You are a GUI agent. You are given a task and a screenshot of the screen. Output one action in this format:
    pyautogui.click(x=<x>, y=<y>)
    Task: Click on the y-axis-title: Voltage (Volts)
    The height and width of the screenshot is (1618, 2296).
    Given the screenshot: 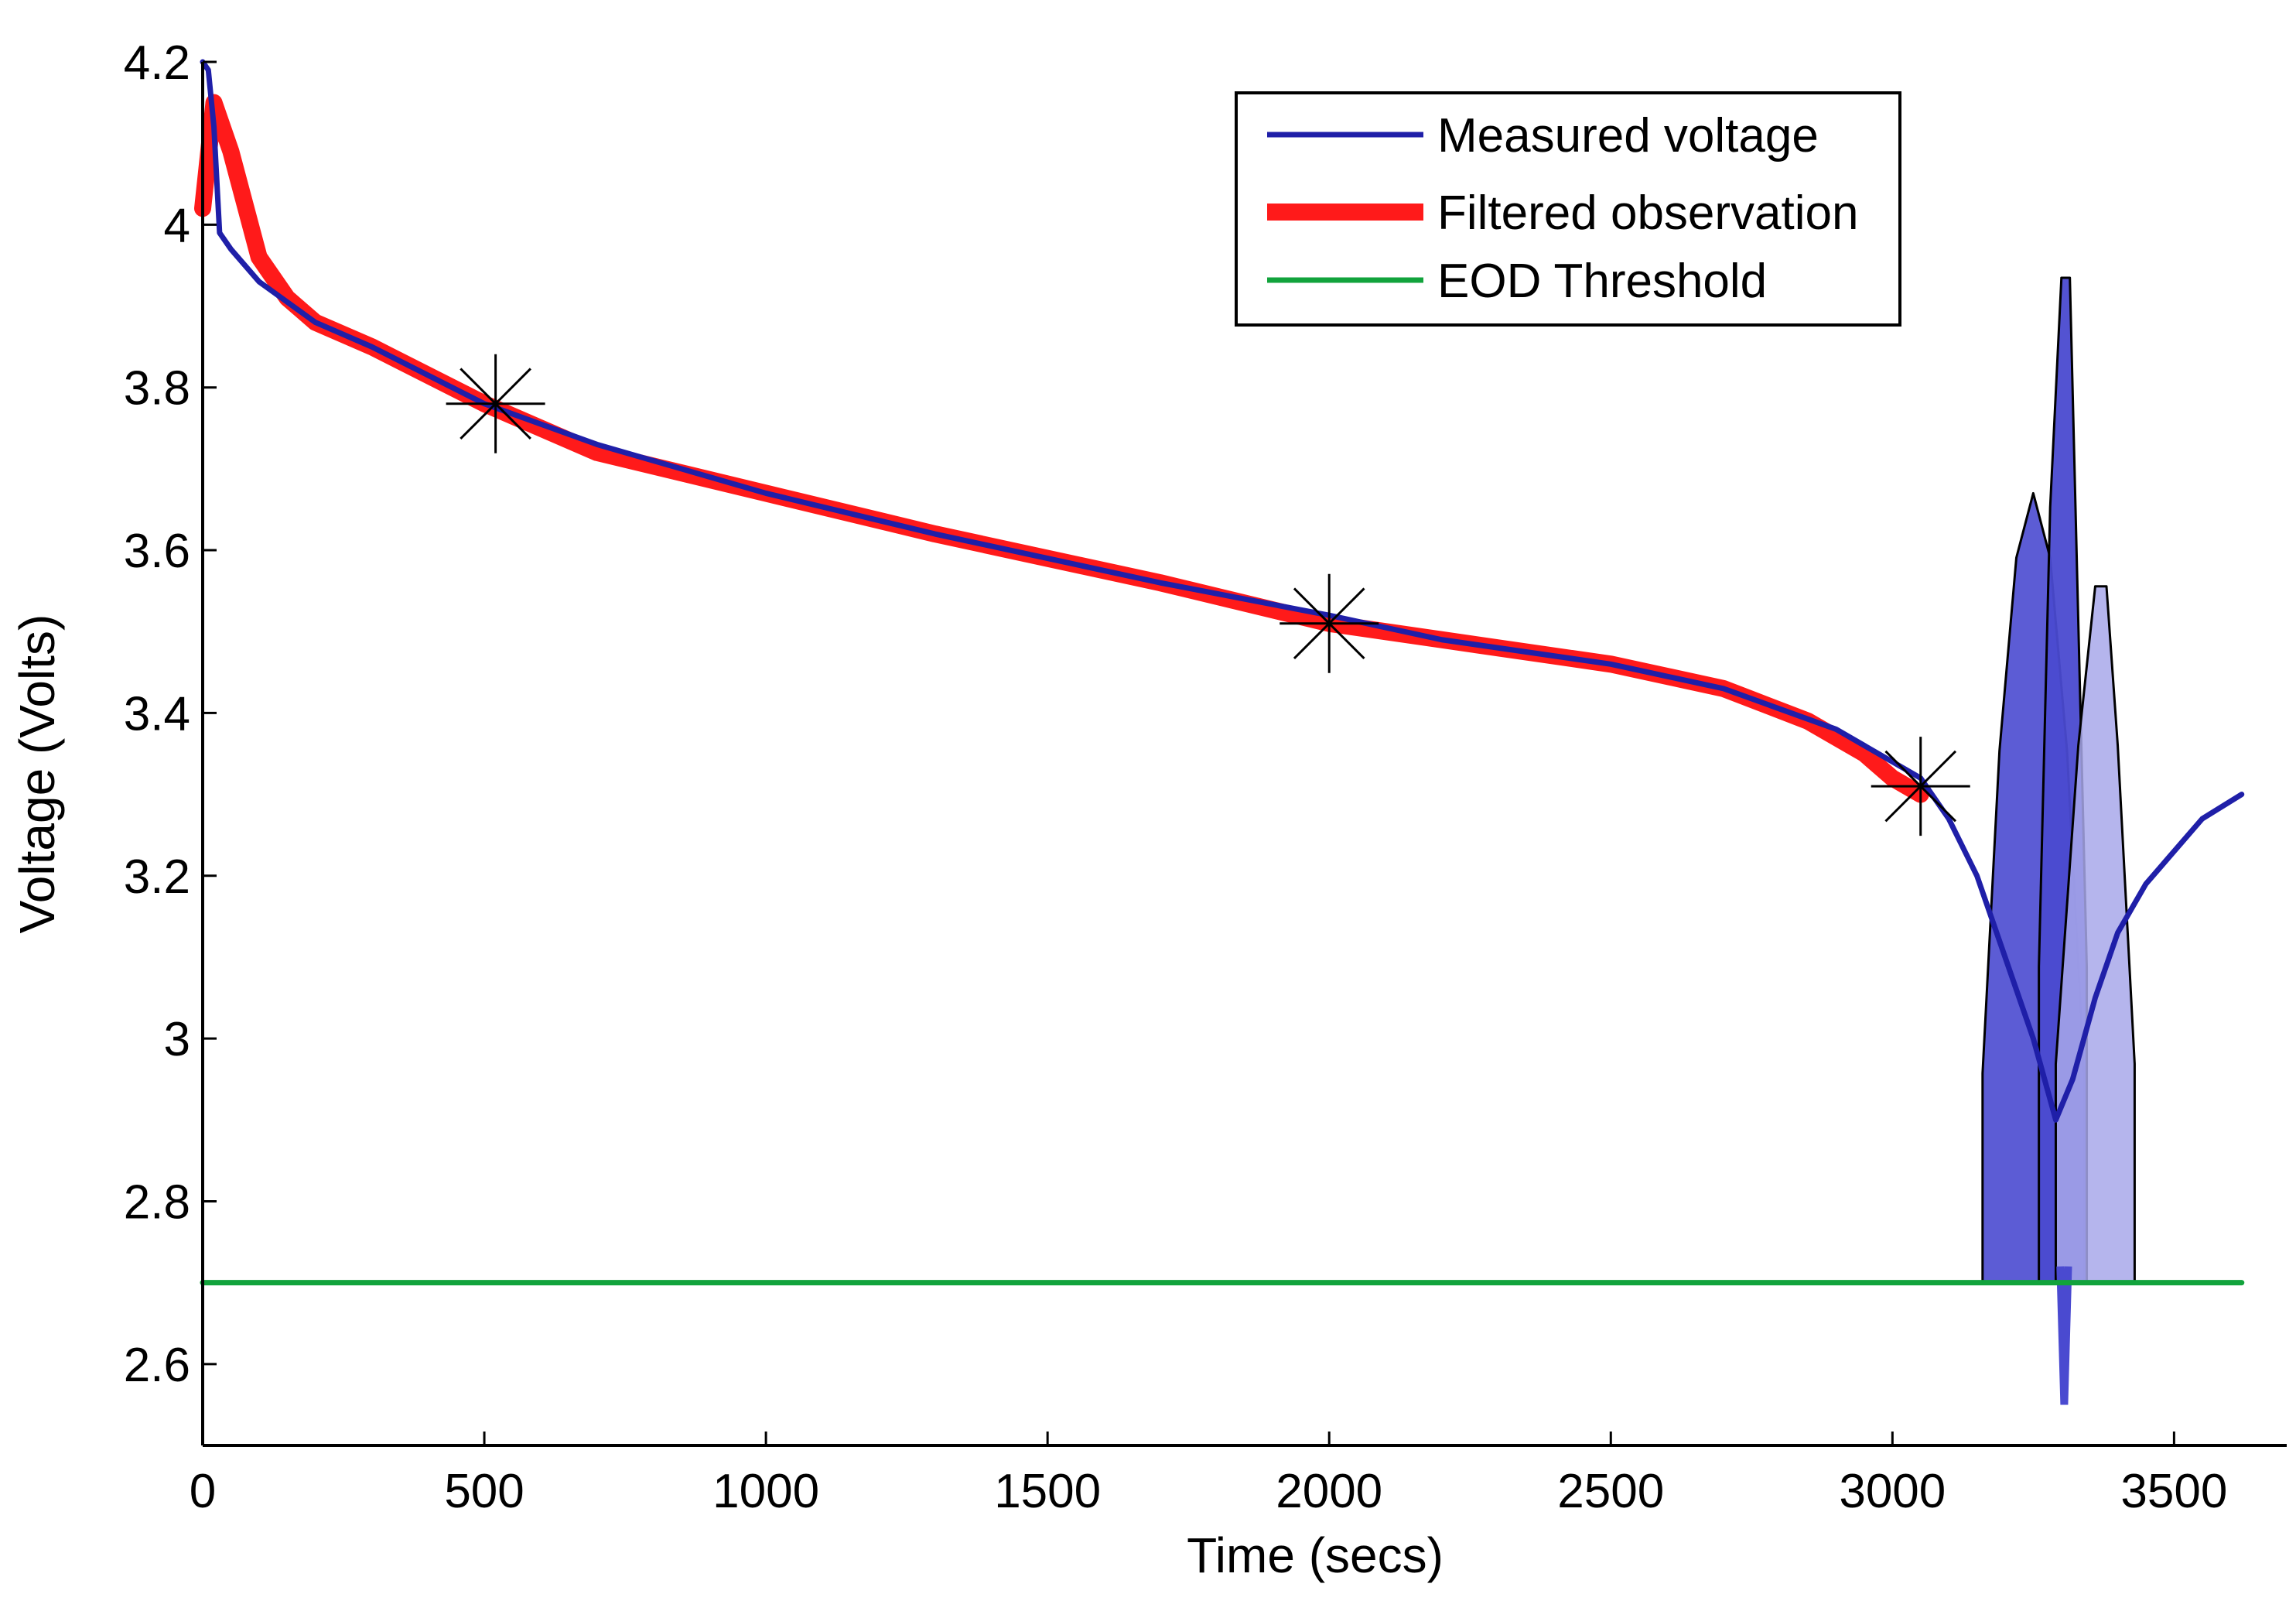 What is the action you would take?
    pyautogui.click(x=37, y=774)
    